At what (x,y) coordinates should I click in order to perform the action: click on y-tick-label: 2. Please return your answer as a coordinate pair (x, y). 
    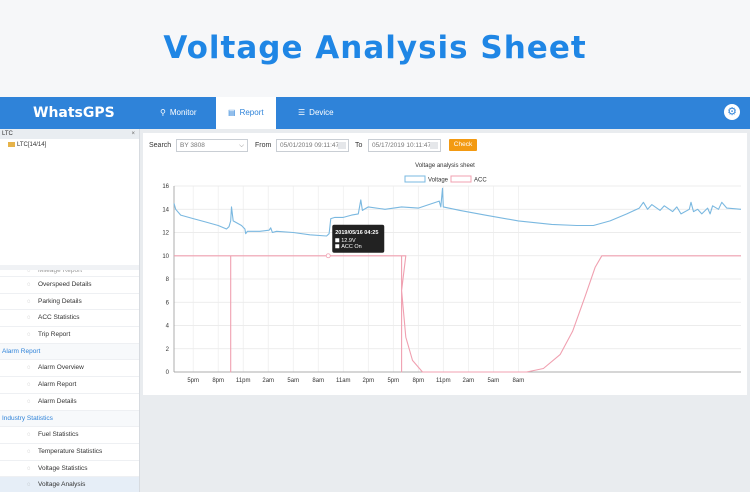
    Looking at the image, I should click on (168, 350).